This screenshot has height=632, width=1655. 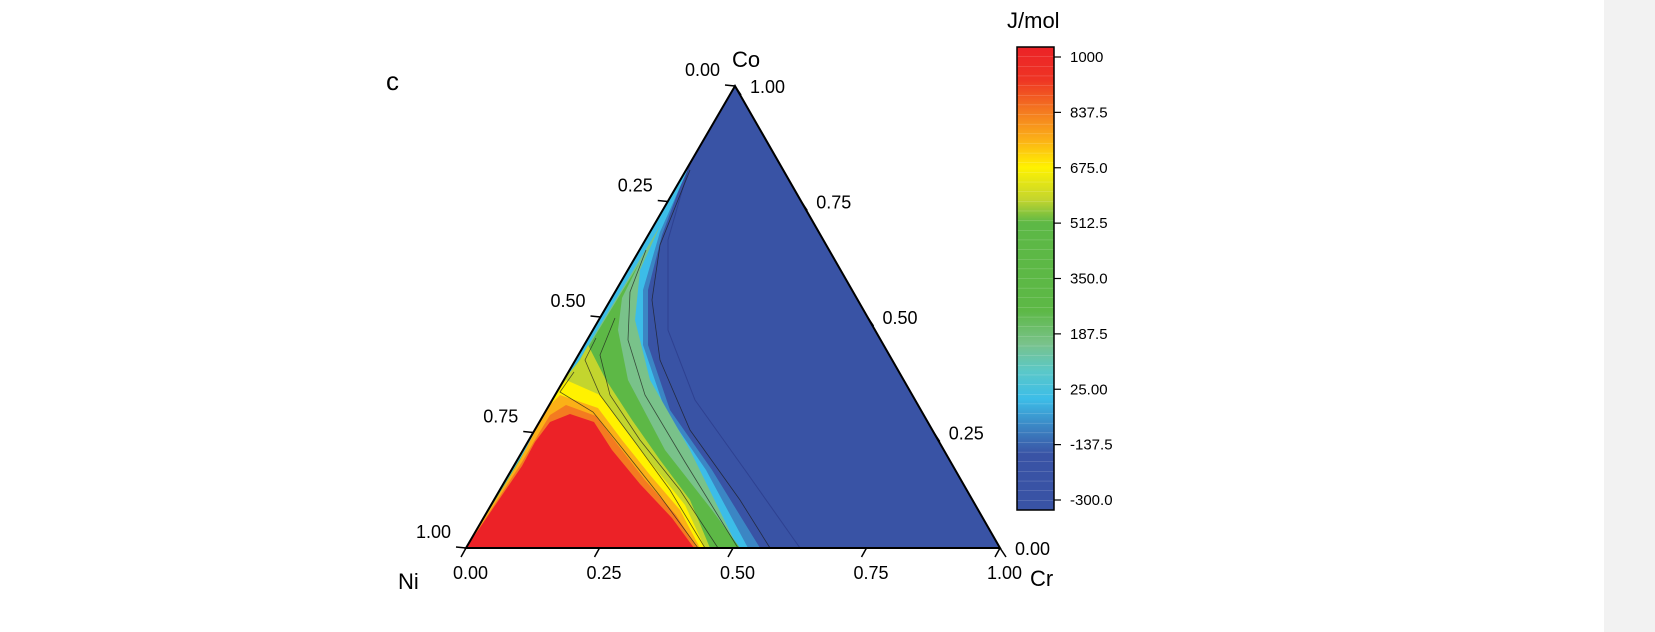 What do you see at coordinates (871, 573) in the screenshot?
I see `bottom-axis-tick-label: 0.75` at bounding box center [871, 573].